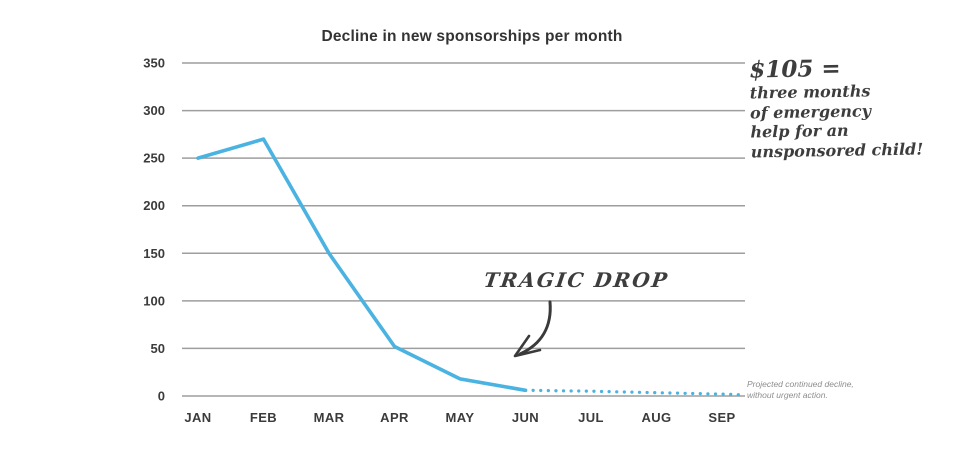 This screenshot has height=463, width=980. Describe the element at coordinates (656, 417) in the screenshot. I see `x-axis-month-label: AUG` at that location.